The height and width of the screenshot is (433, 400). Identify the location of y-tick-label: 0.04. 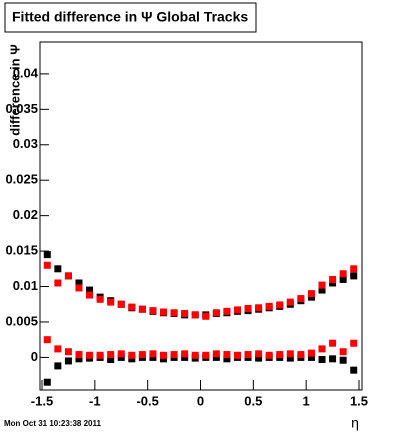
(26, 72).